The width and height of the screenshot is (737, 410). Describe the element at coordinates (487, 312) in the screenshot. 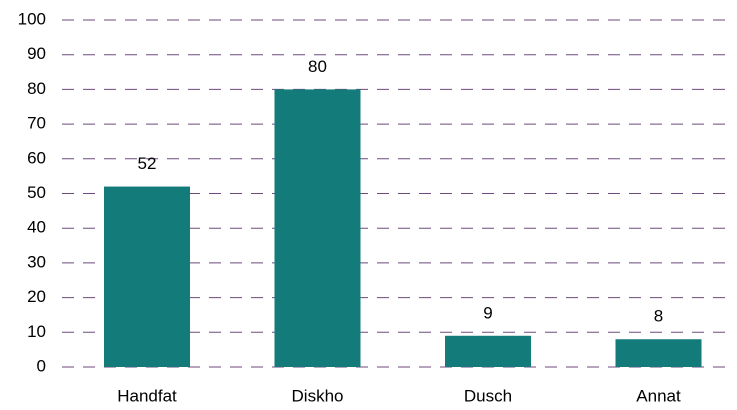

I see `data-label: 9` at that location.